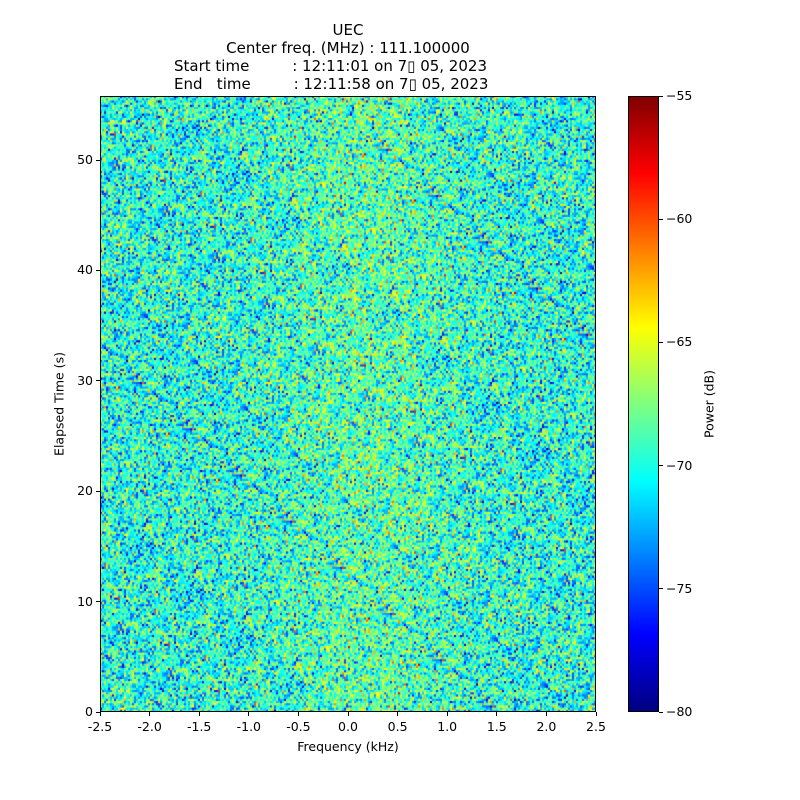  What do you see at coordinates (149, 726) in the screenshot?
I see `x-tick-label: -2.0` at bounding box center [149, 726].